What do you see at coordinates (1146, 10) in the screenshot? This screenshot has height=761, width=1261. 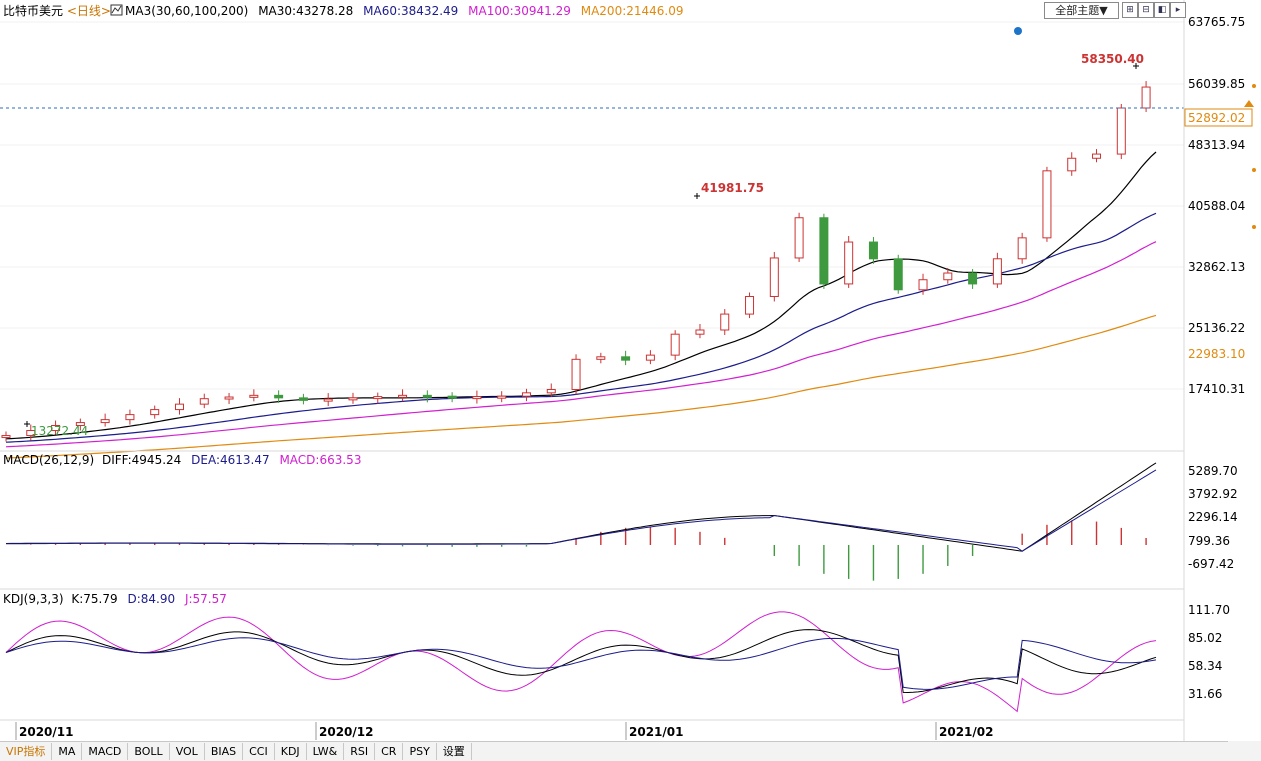 I see `zoom-out-icon: ⊟` at bounding box center [1146, 10].